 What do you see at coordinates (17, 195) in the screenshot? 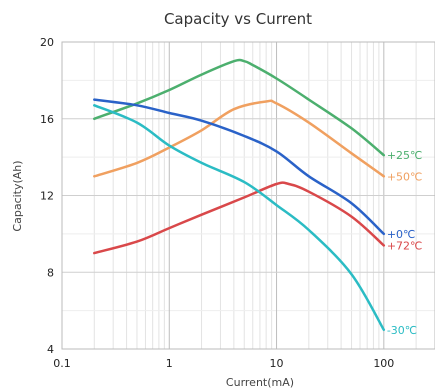
I see `y-axis-label: Capacity(Ah)` at bounding box center [17, 195].